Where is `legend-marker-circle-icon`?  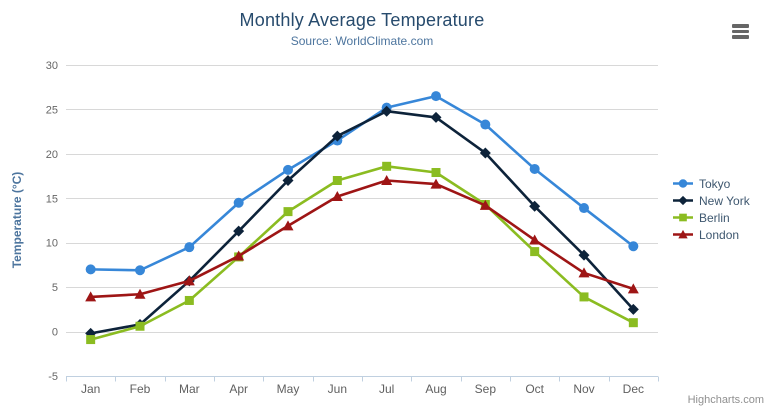
legend-marker-circle-icon is located at coordinates (683, 183).